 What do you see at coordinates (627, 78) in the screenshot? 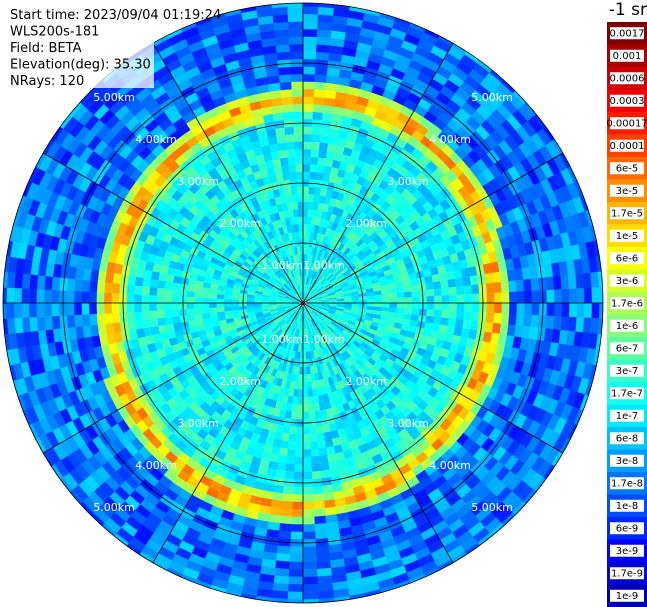
I see `colorbar-label: 0.0006` at bounding box center [627, 78].